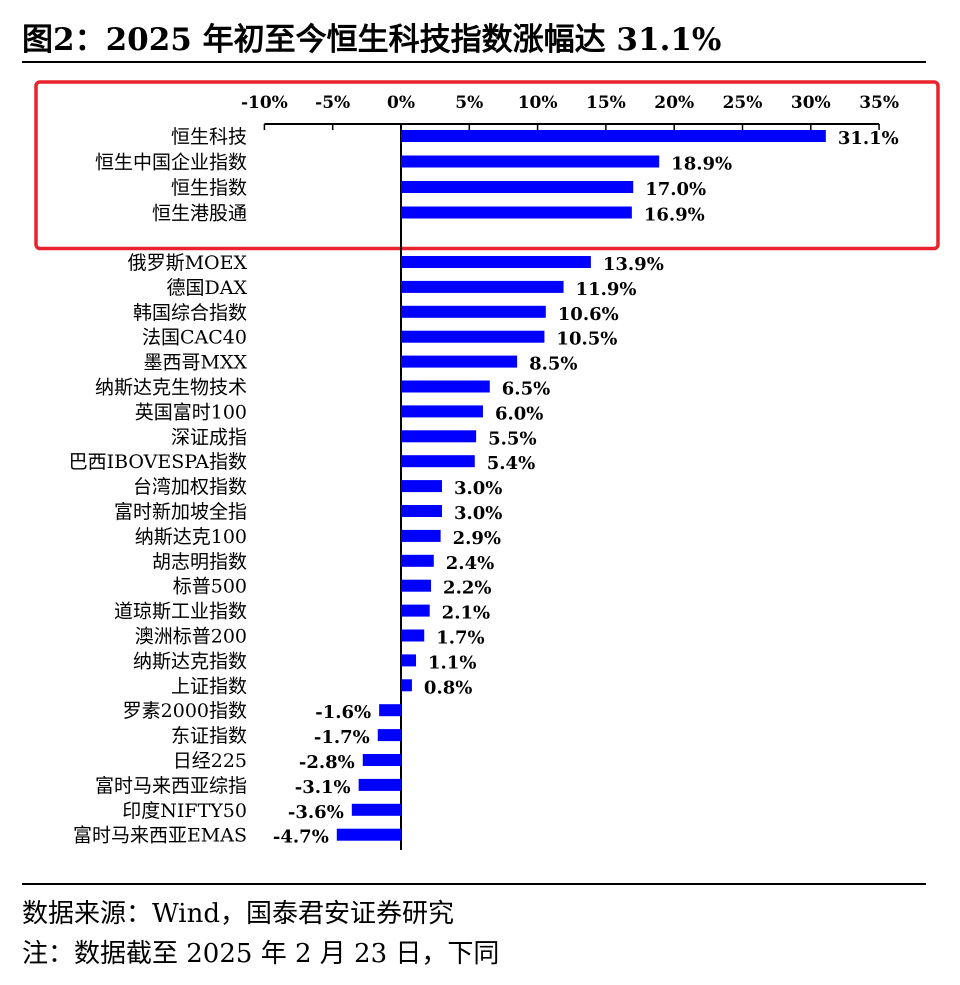 This screenshot has width=960, height=985. Describe the element at coordinates (538, 103) in the screenshot. I see `x-tick-label: 10%` at that location.